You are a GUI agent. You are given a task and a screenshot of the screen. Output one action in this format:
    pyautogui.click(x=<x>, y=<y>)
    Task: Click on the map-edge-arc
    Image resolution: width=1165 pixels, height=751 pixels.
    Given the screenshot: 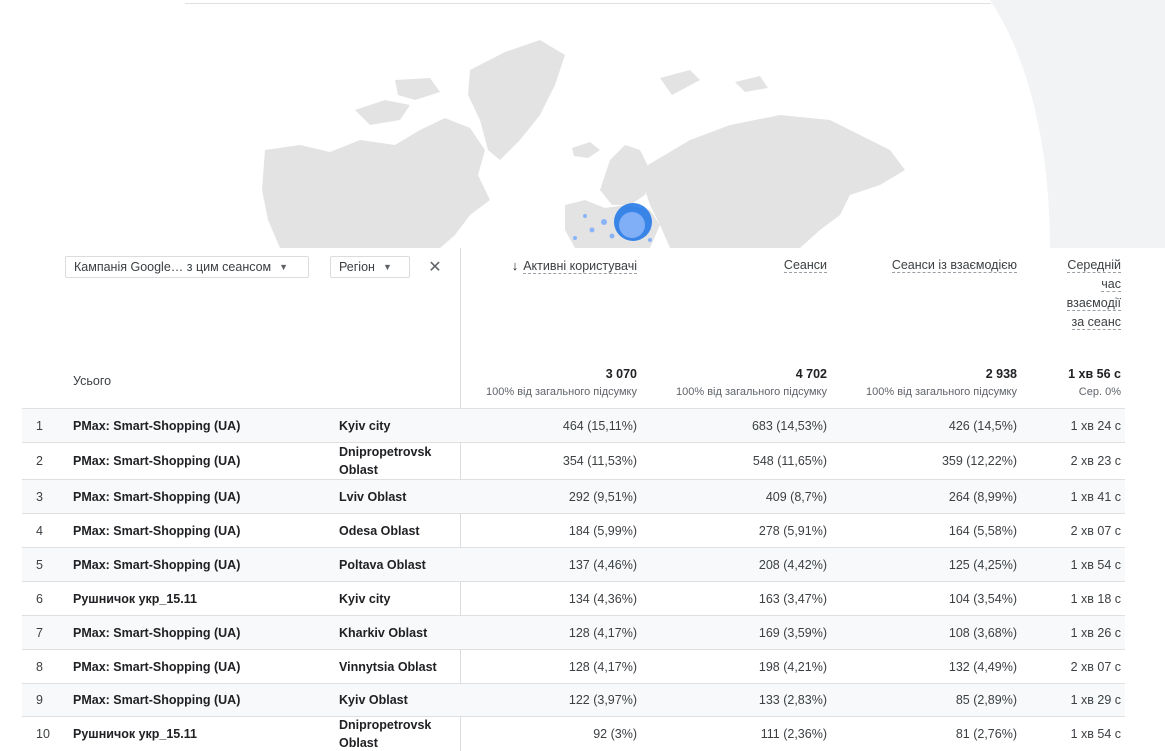 What is the action you would take?
    pyautogui.click(x=1032, y=124)
    